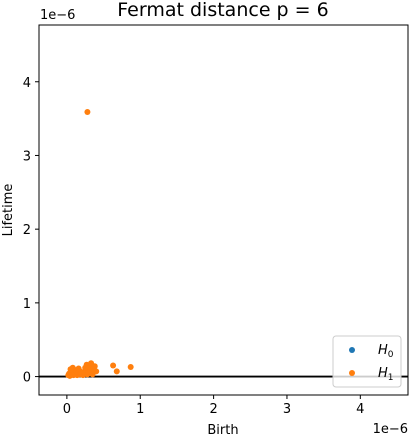  I want to click on legend-marker-h1, so click(352, 373).